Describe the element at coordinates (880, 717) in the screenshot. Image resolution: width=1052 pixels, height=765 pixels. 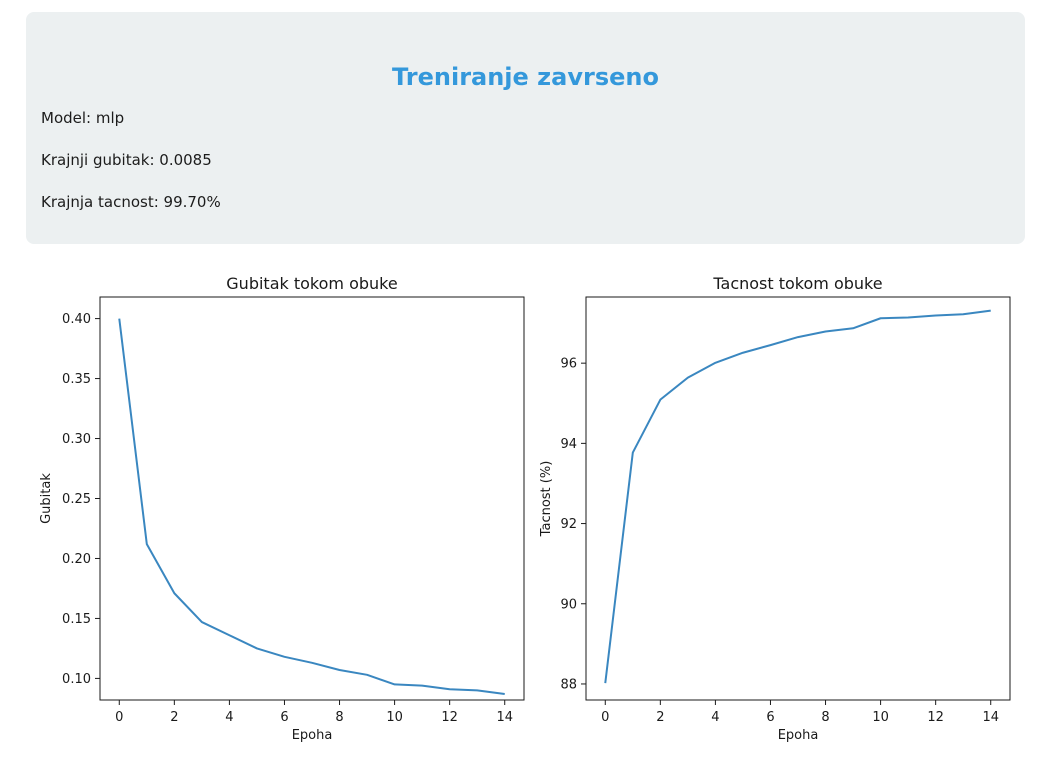
I see `accuracy-x-tick-label: 10` at that location.